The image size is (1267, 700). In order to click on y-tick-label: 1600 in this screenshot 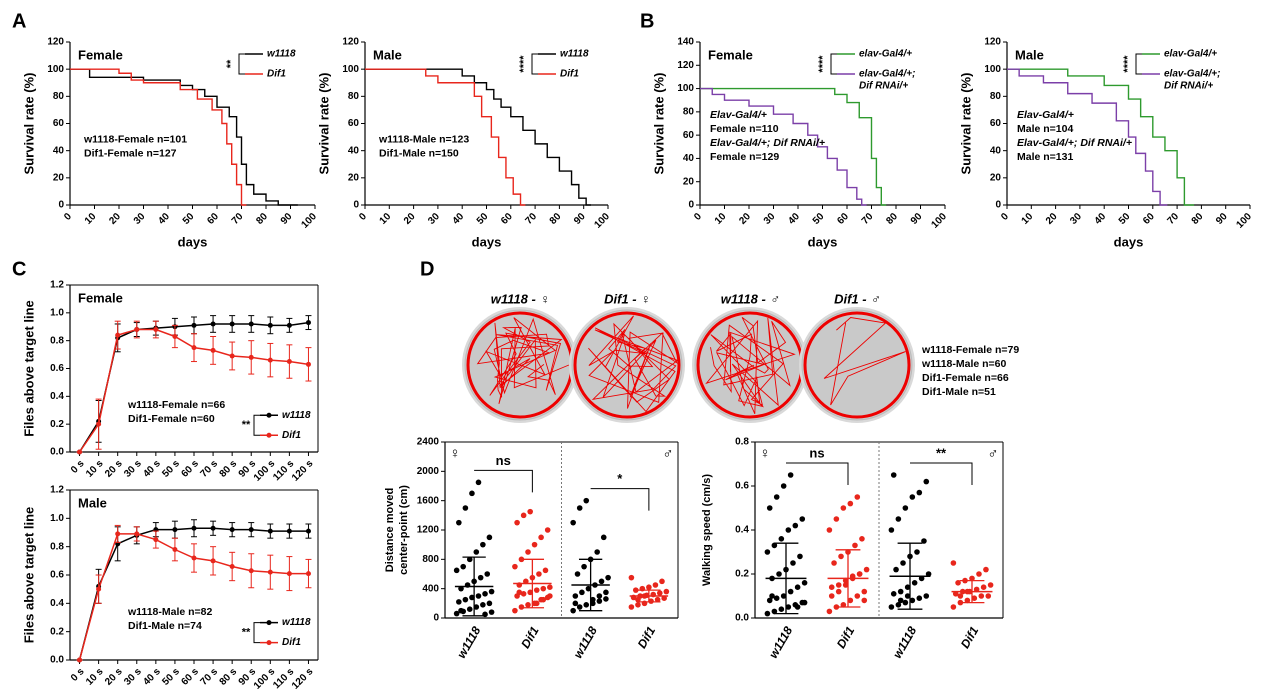, I will do `click(428, 500)`.